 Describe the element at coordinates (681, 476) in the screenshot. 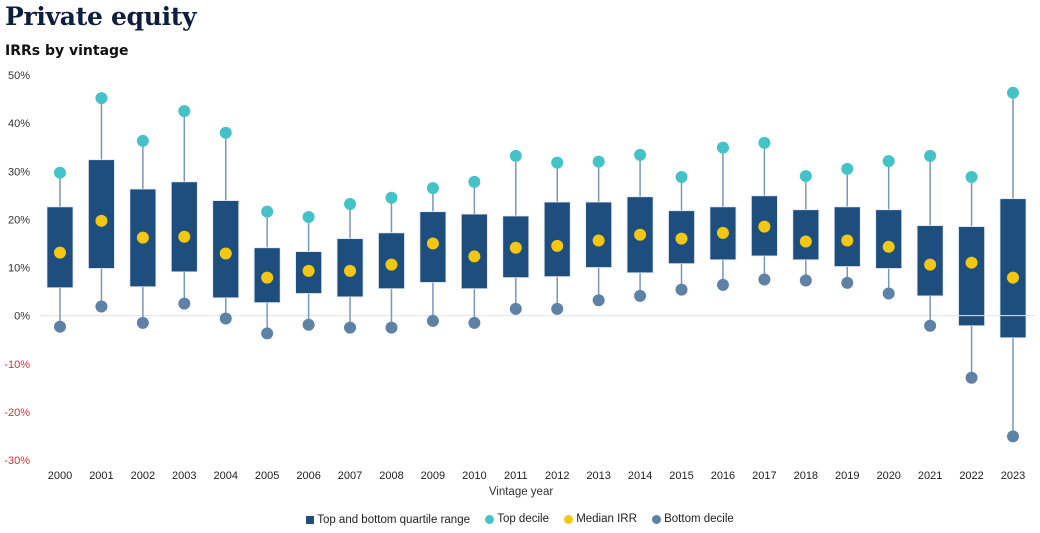

I see `x-tick-label: 2015` at that location.